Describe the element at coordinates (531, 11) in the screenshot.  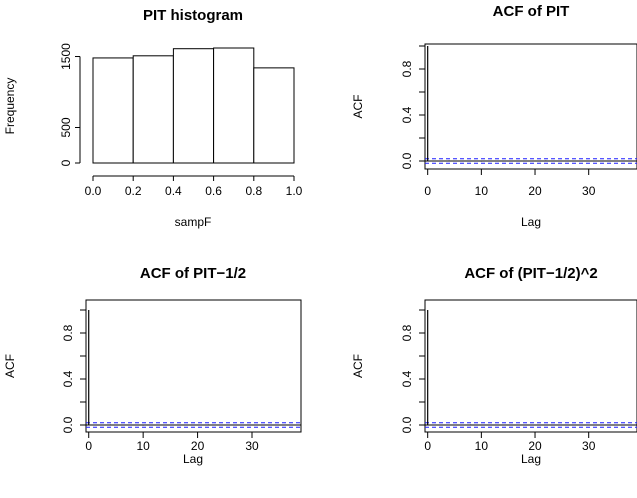
I see `chart-title: ACF of PIT` at that location.